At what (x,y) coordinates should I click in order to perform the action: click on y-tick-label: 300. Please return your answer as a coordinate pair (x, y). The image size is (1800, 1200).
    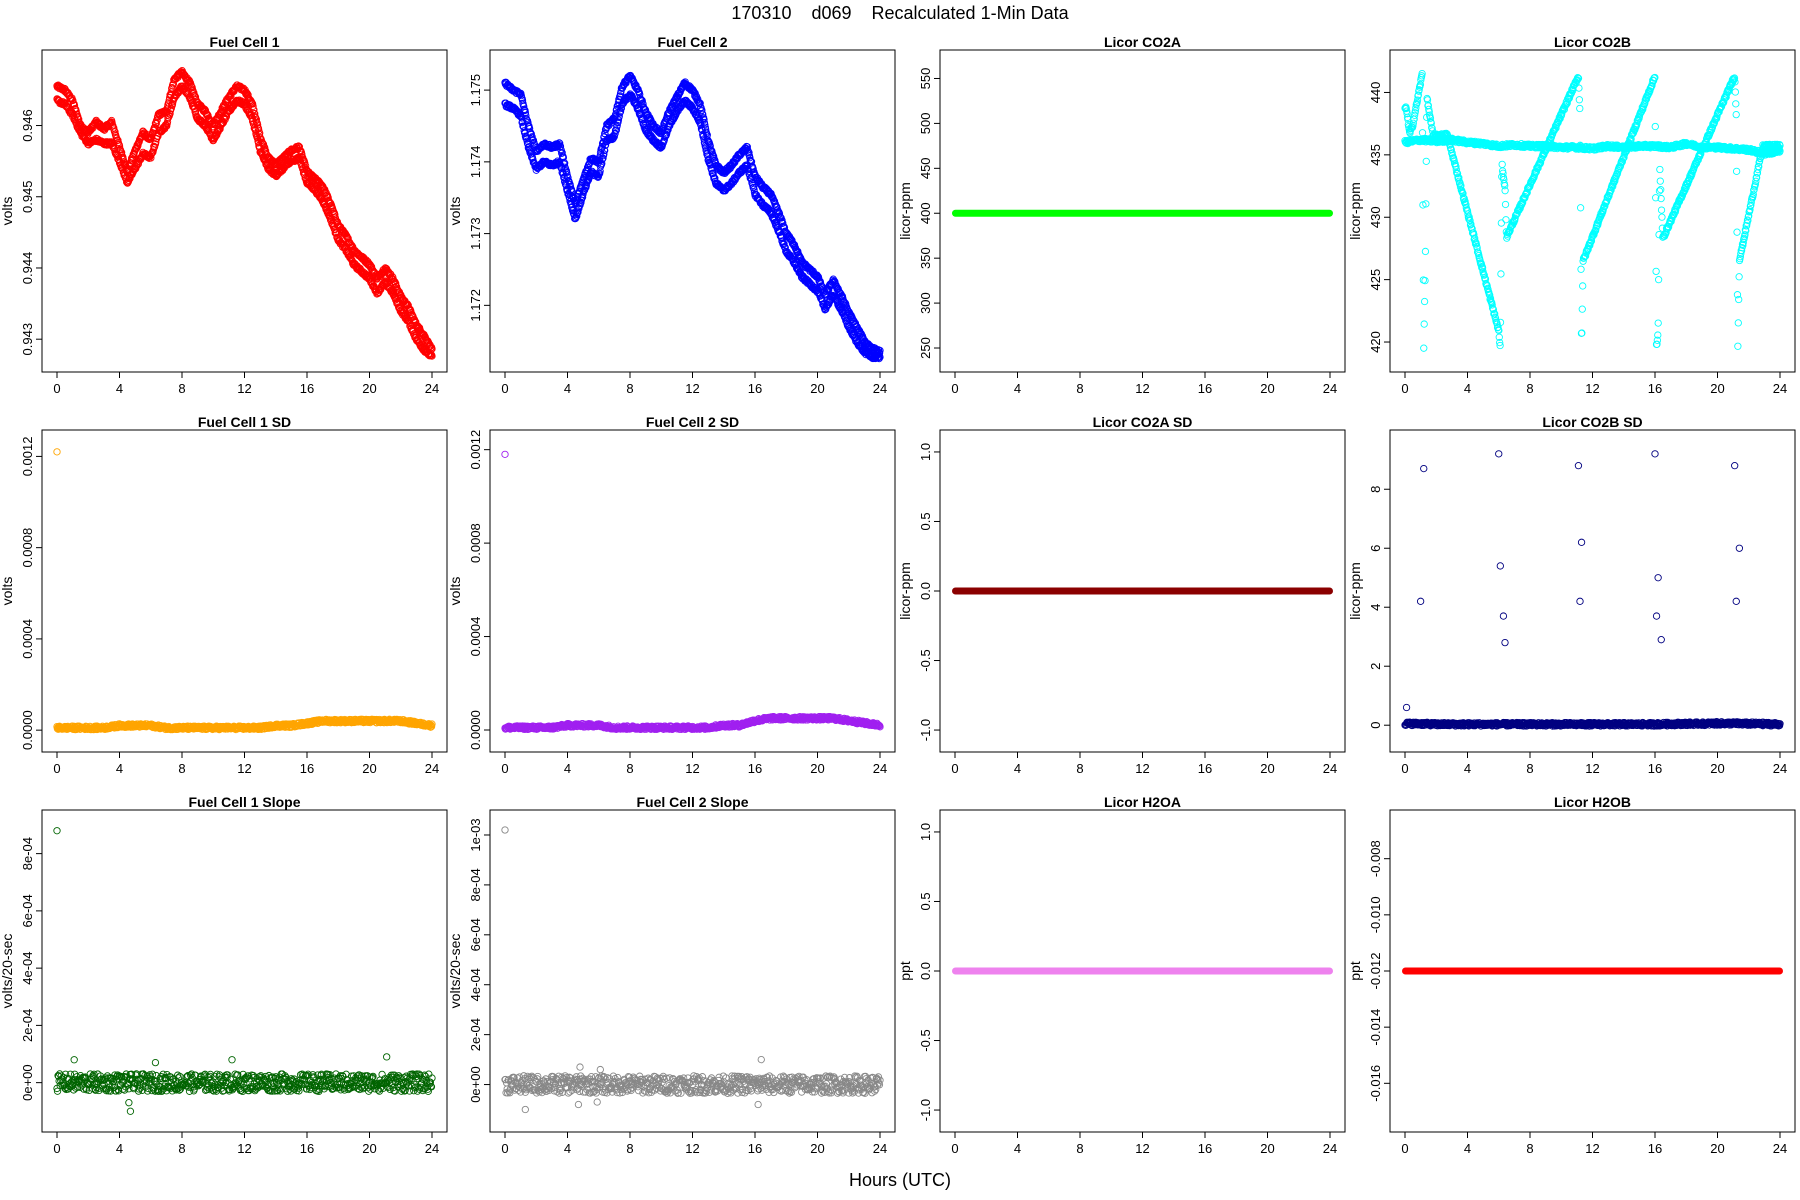
    Looking at the image, I should click on (925, 303).